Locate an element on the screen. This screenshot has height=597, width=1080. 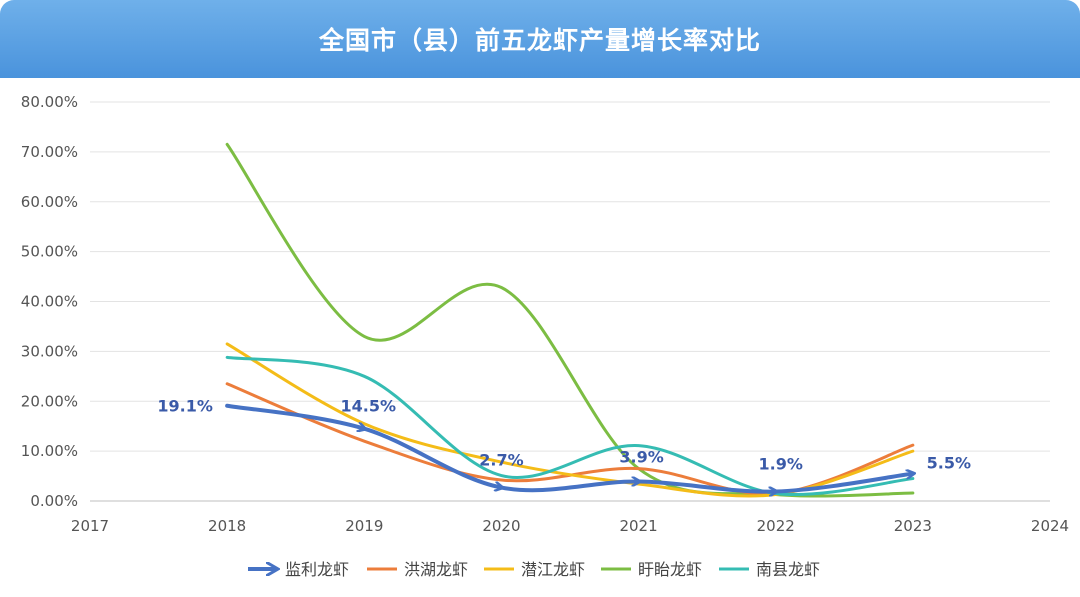
legend-label: 监利龙虾 is located at coordinates (317, 569).